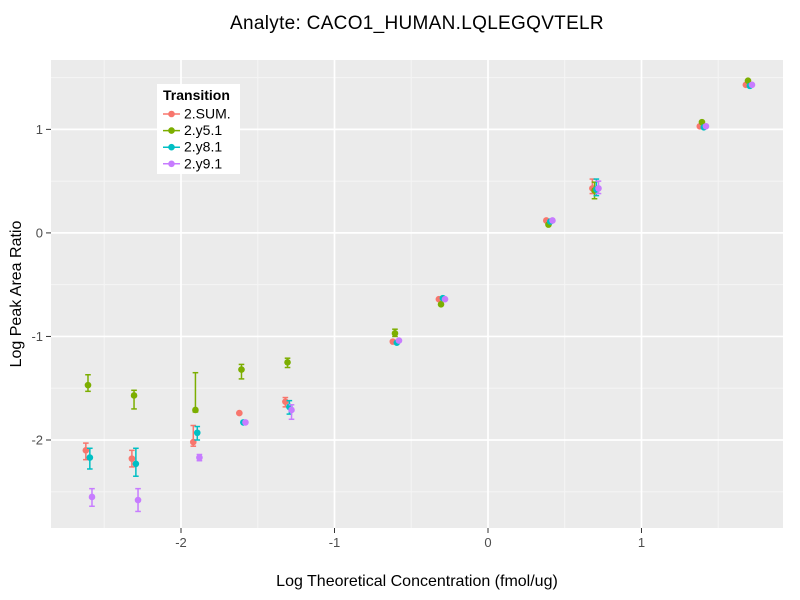  Describe the element at coordinates (196, 95) in the screenshot. I see `legend-title: Transition` at that location.